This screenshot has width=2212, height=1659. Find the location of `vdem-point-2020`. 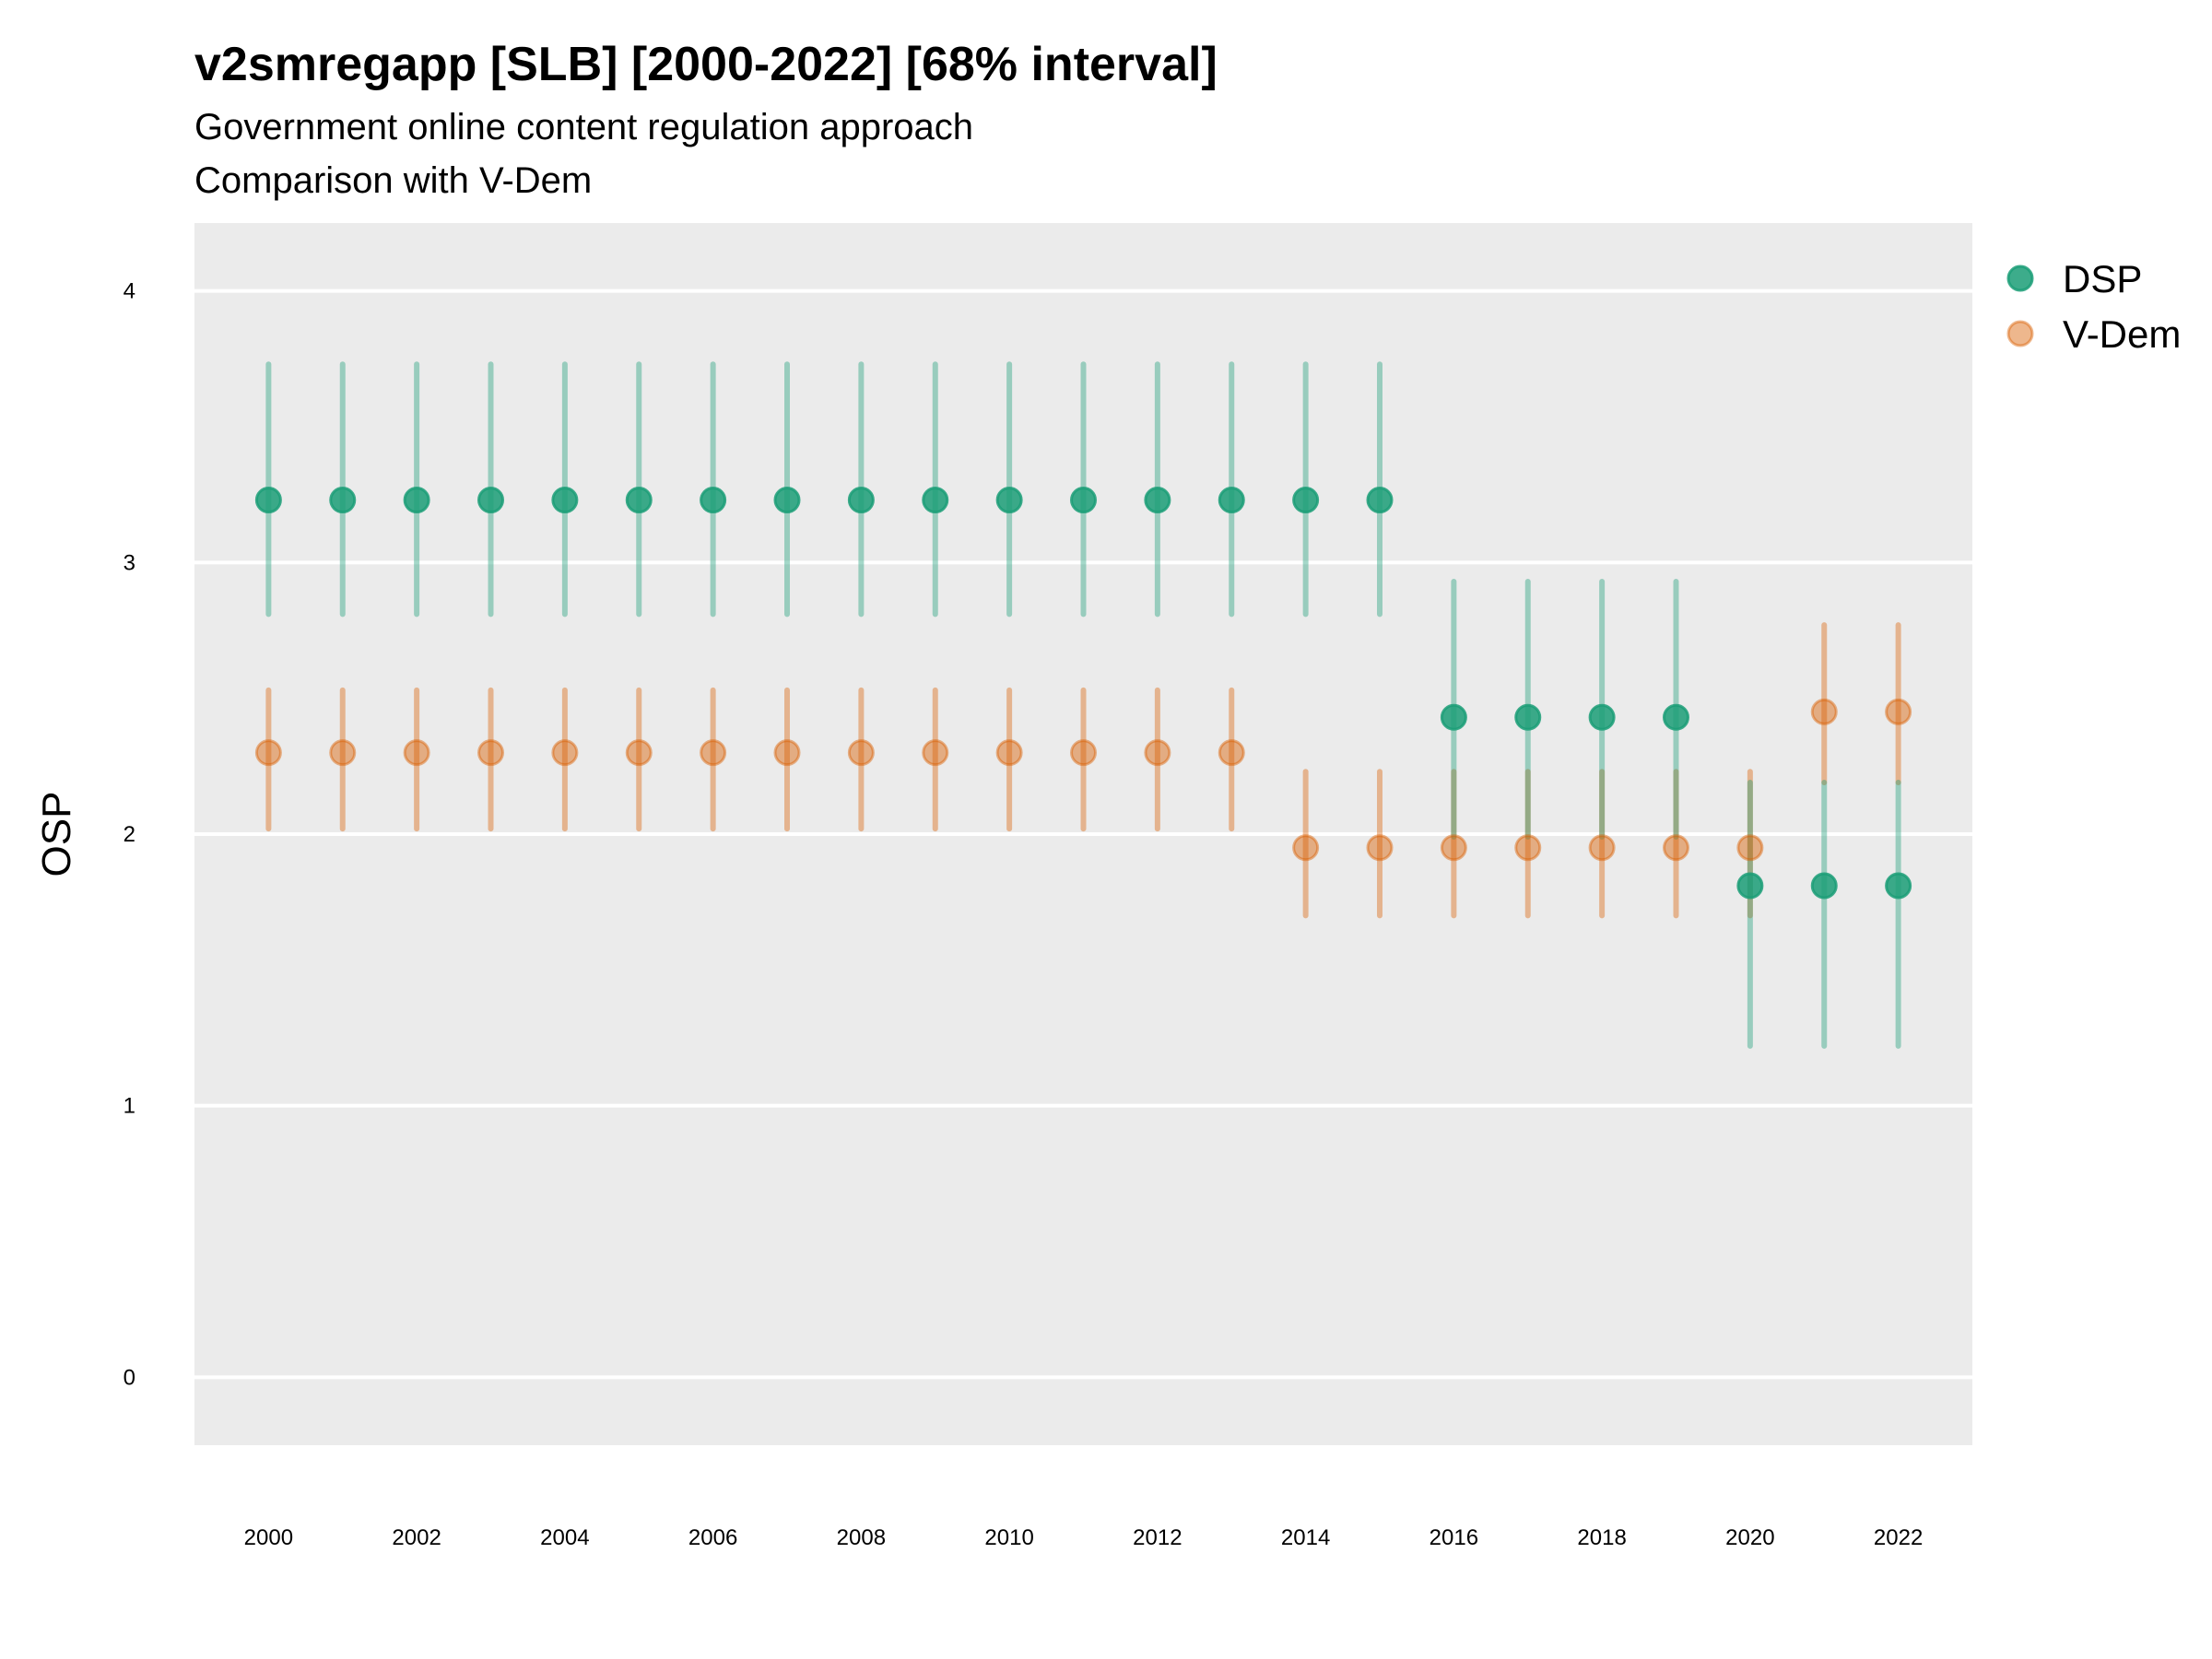

vdem-point-2020 is located at coordinates (1750, 848).